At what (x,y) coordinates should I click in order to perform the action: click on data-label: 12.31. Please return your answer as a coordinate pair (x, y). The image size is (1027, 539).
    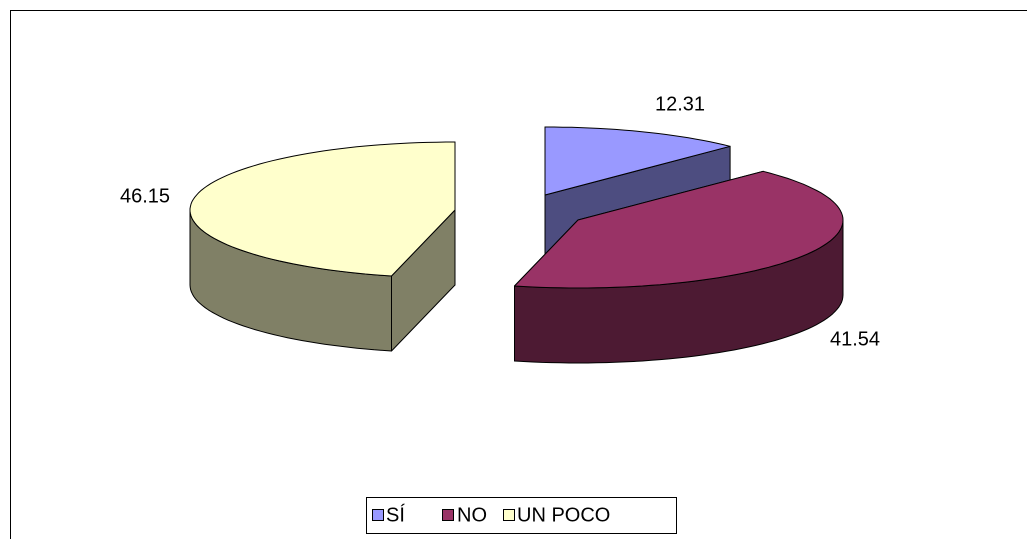
    Looking at the image, I should click on (680, 104).